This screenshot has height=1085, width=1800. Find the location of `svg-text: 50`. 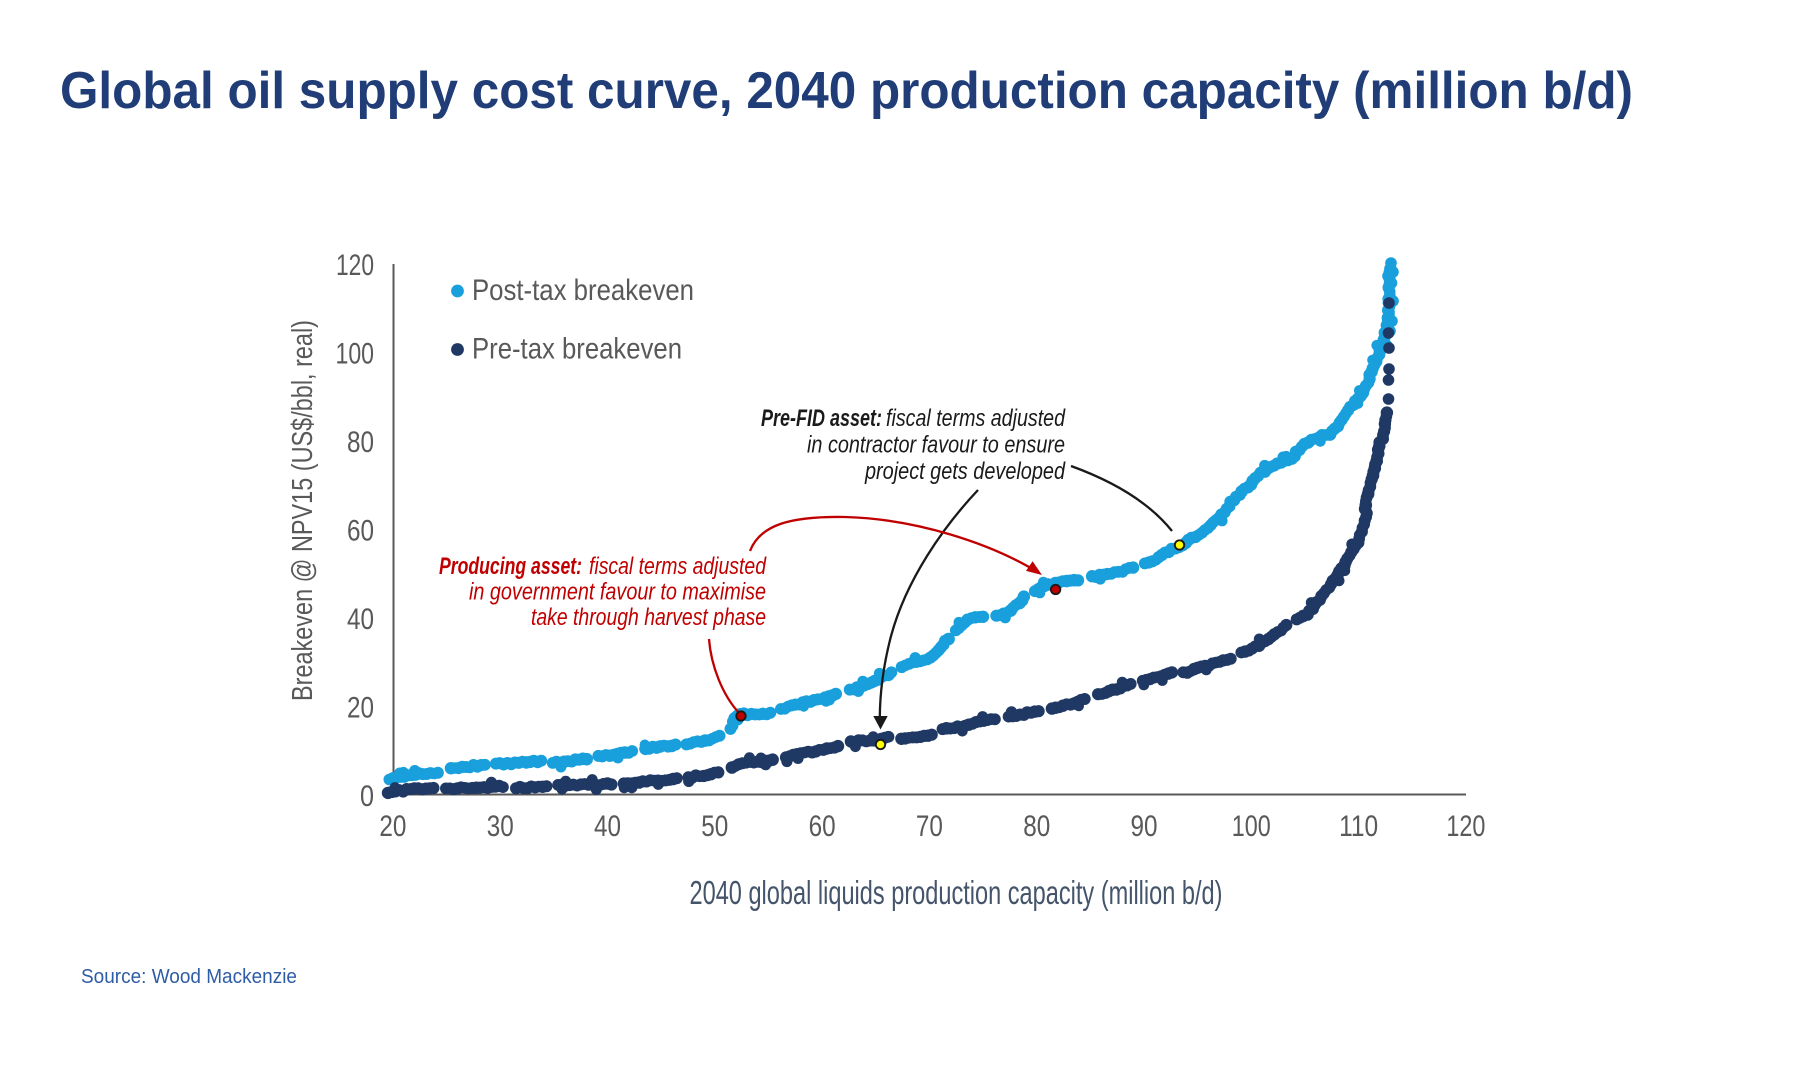

svg-text: 50 is located at coordinates (714, 826).